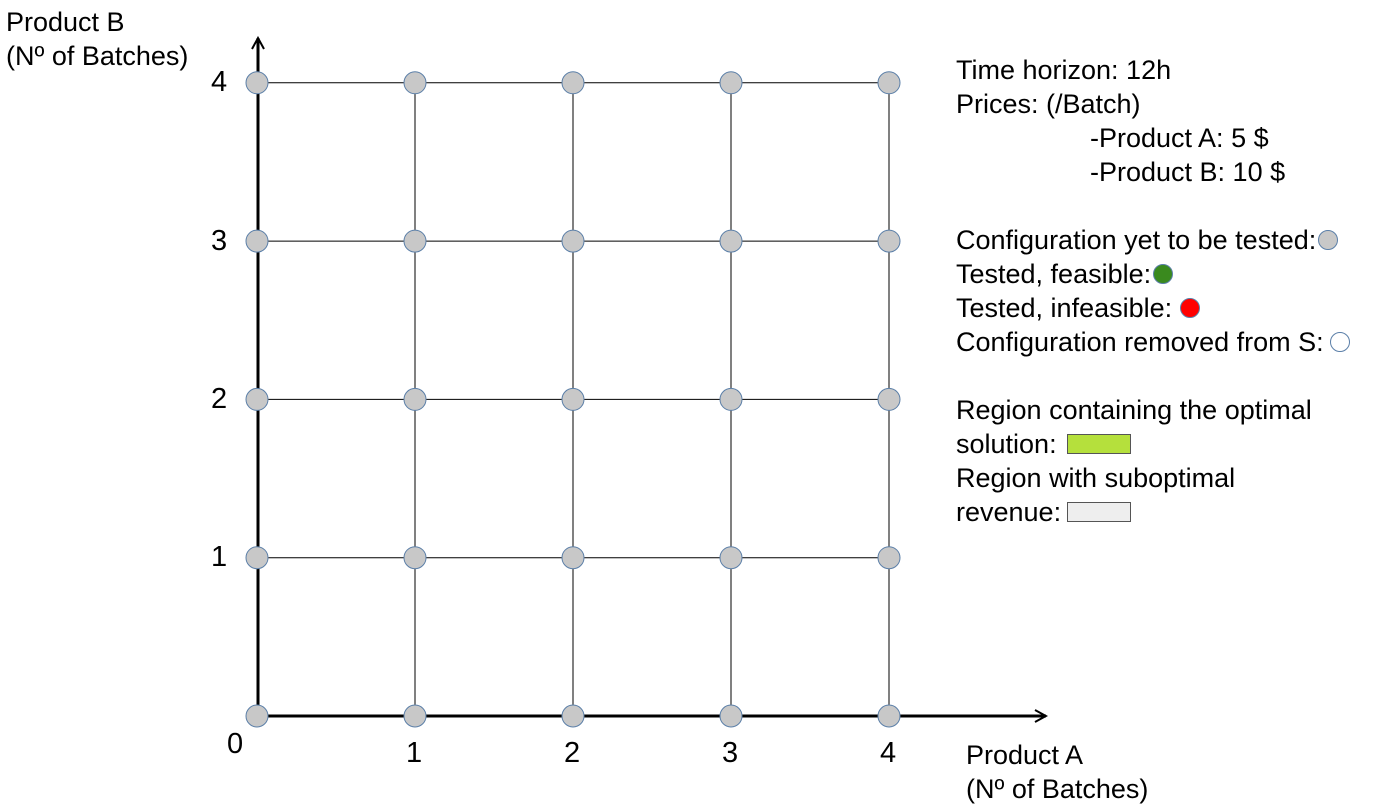 The width and height of the screenshot is (1395, 808). I want to click on legend-removed: Configuration removed from S:, so click(1153, 342).